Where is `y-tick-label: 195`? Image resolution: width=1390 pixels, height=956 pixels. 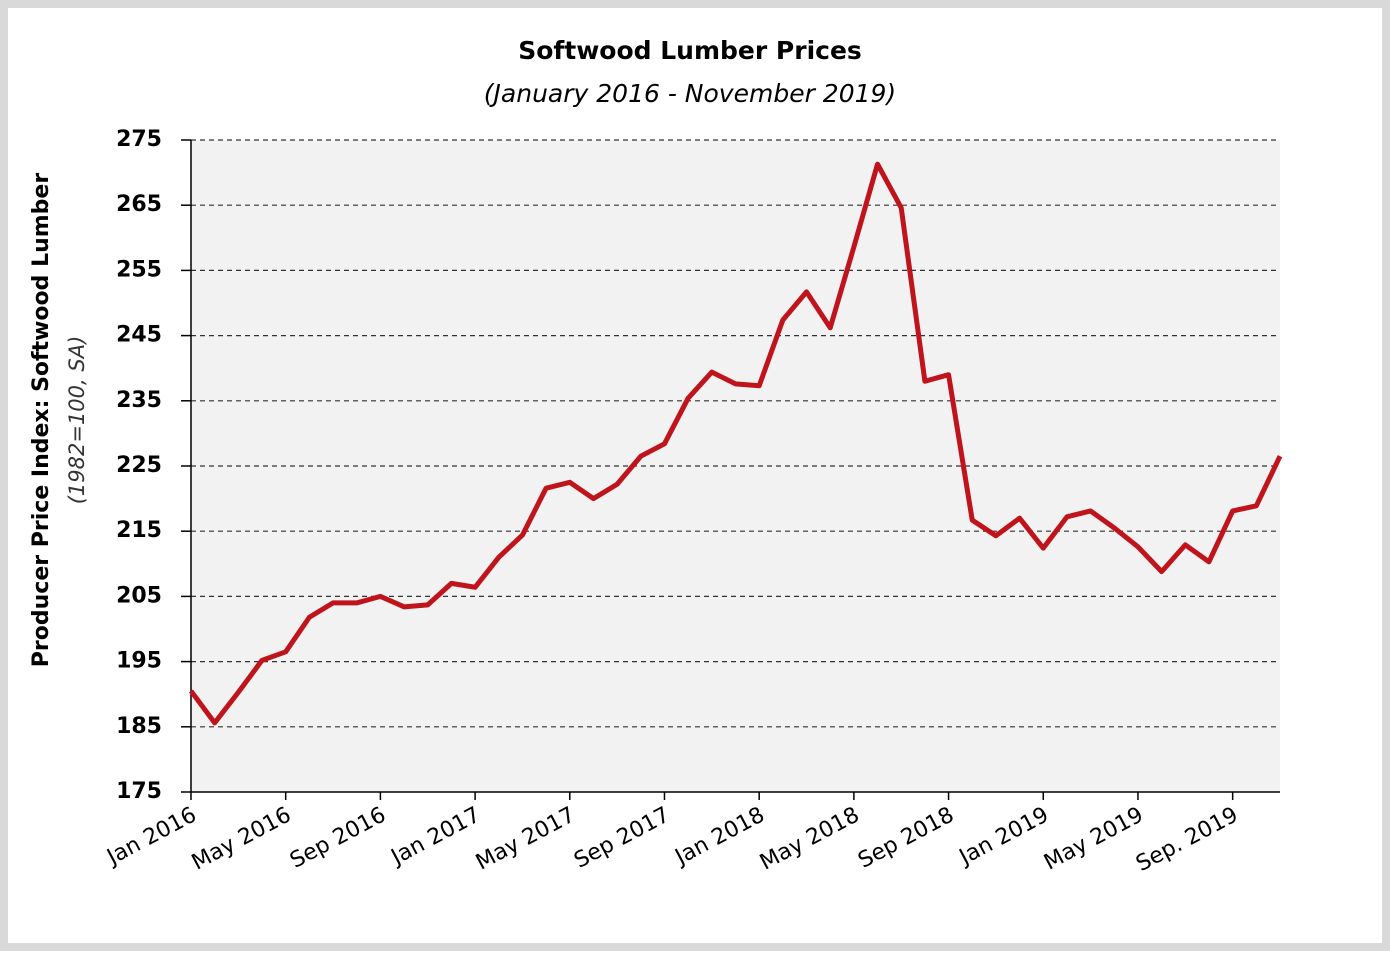
y-tick-label: 195 is located at coordinates (139, 661).